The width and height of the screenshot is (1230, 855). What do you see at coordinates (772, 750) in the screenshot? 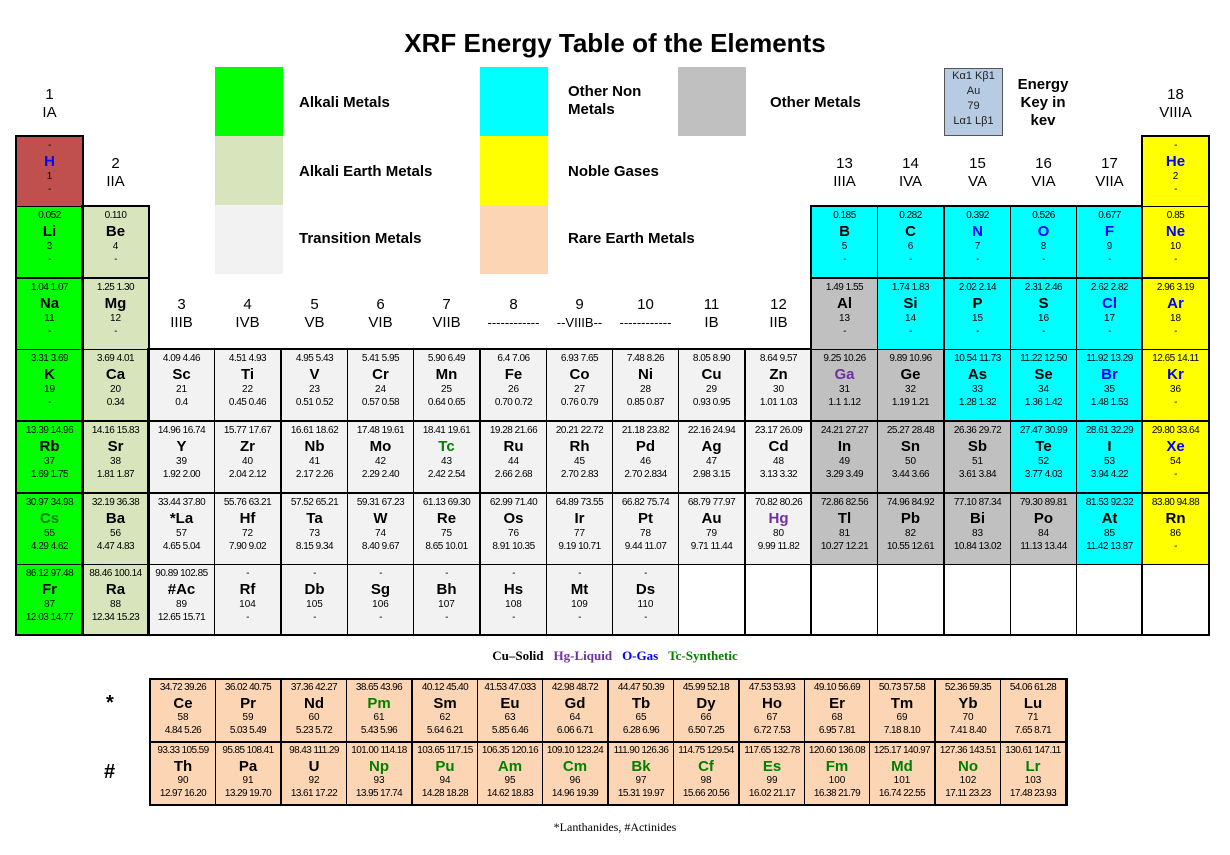
I see `k-line-energies: 117.65 132.78` at bounding box center [772, 750].